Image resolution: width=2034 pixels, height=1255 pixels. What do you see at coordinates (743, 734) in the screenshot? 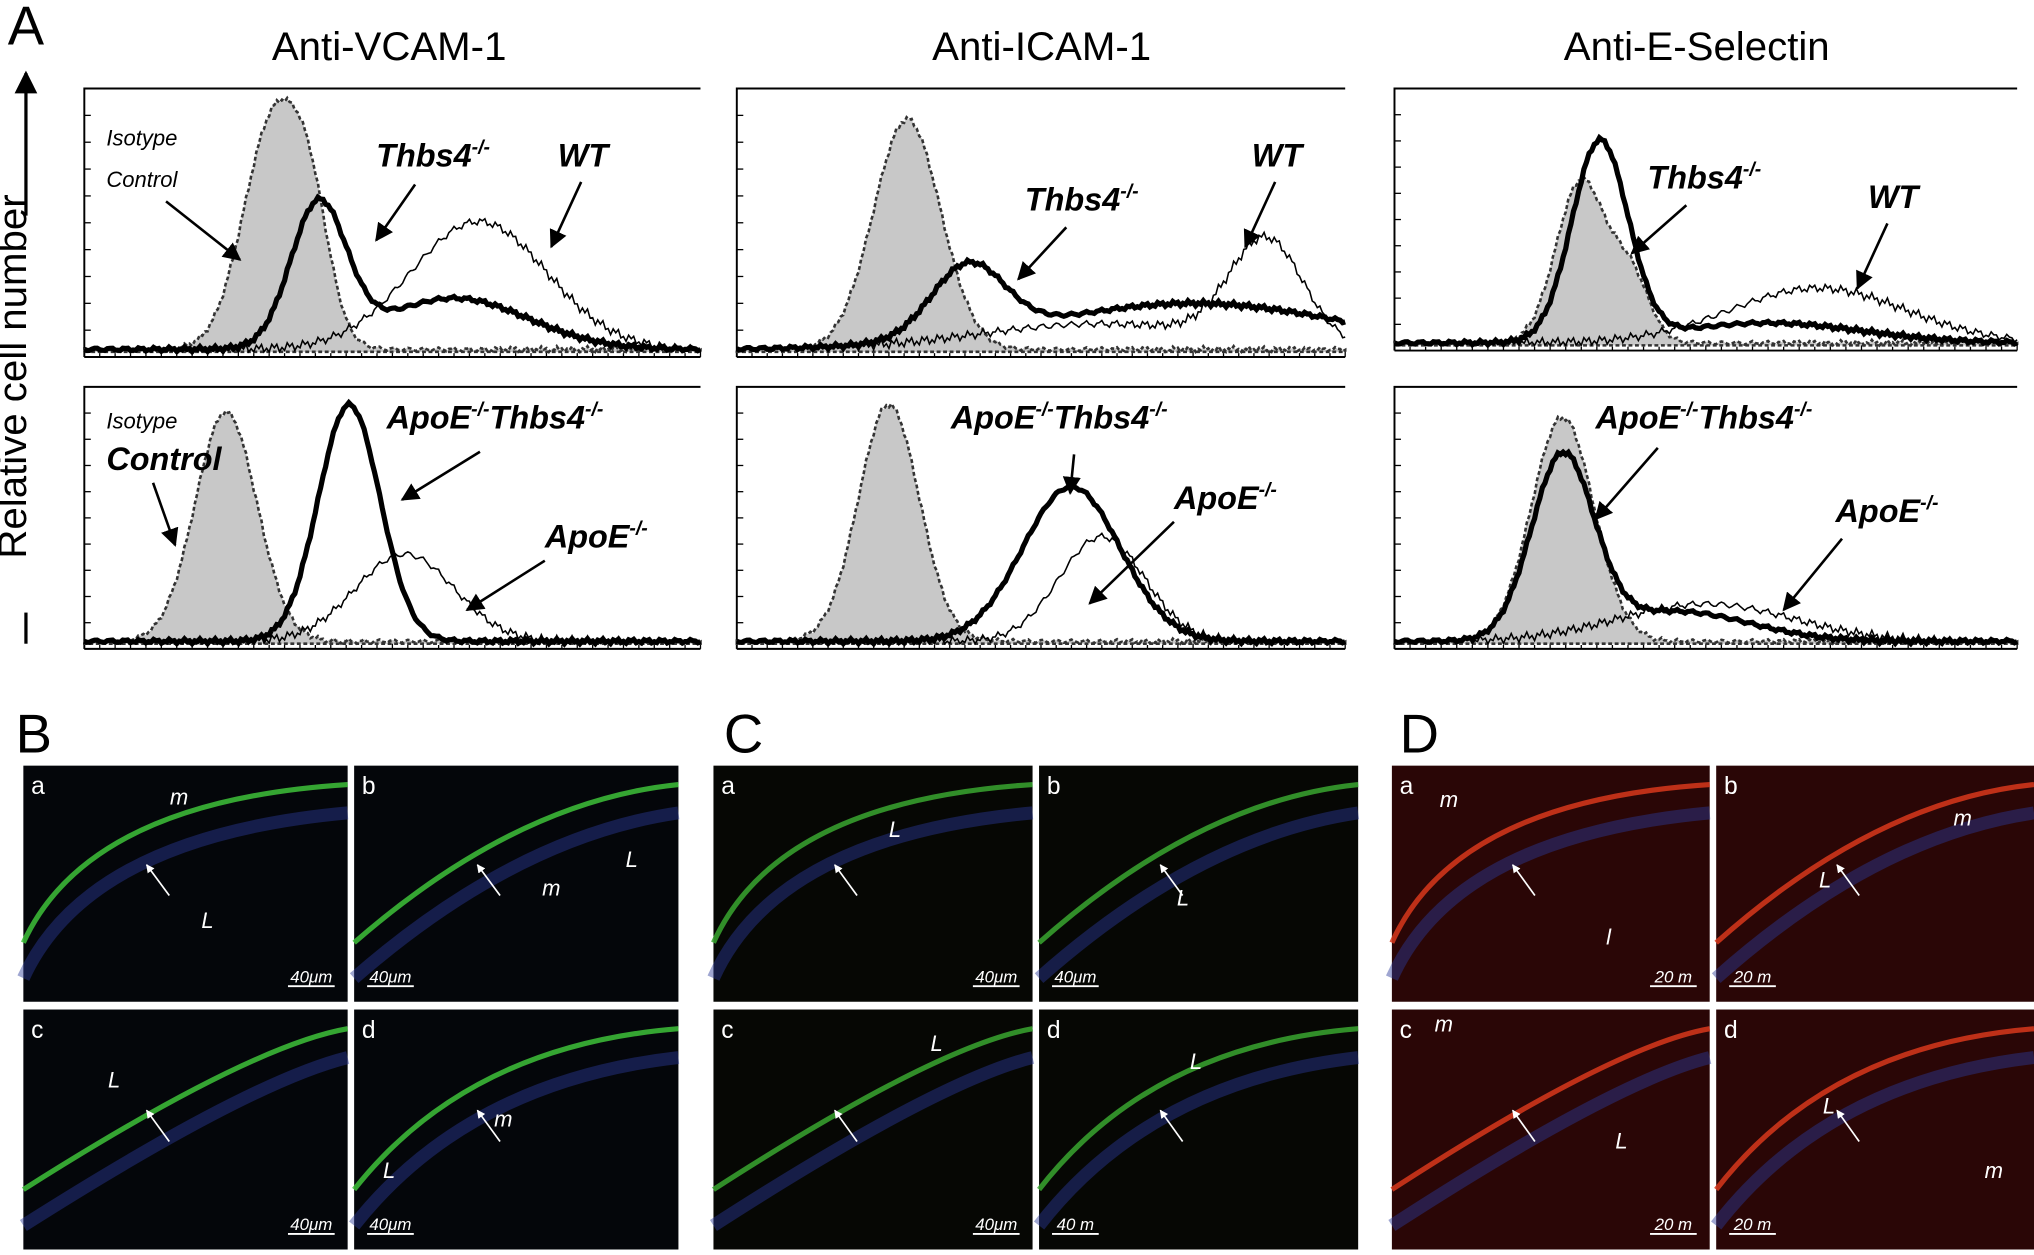
I see `panel-letter: C` at bounding box center [743, 734].